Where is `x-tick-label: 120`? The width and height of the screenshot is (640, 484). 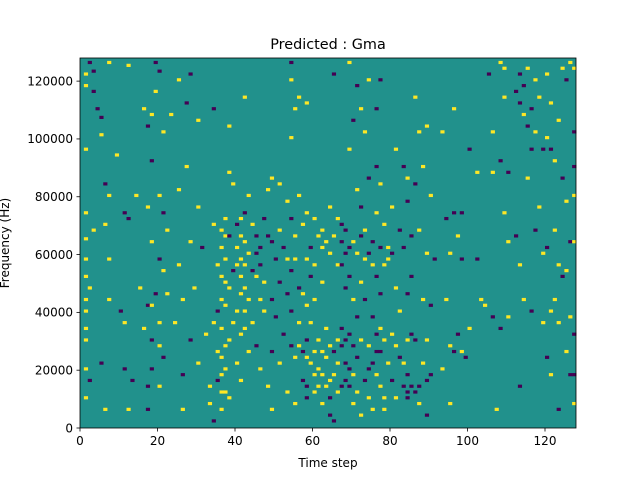 x-tick-label: 120 is located at coordinates (545, 441).